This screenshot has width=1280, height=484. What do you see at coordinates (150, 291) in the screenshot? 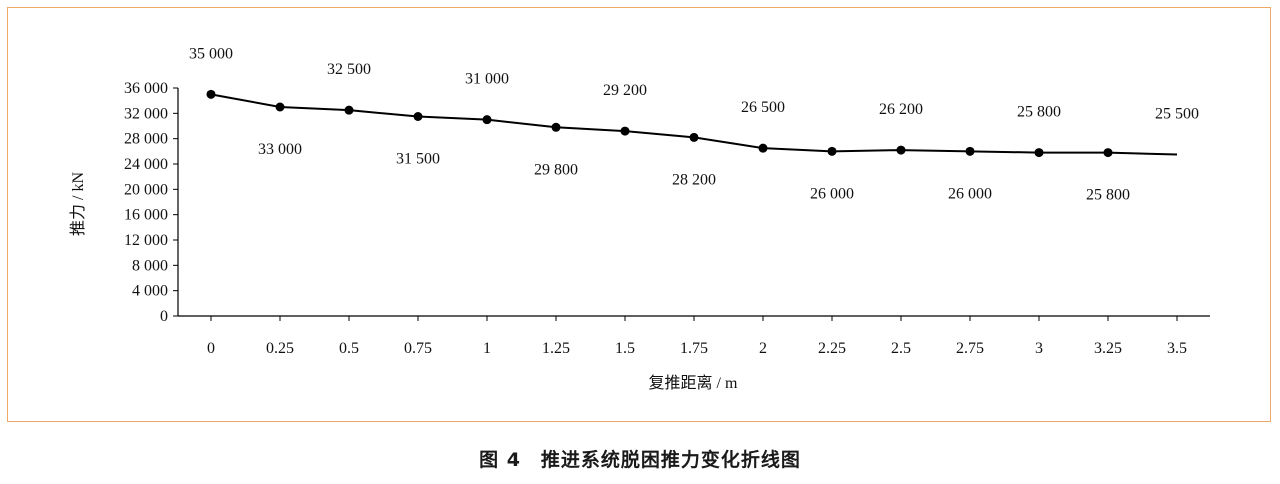
I see `y-tick-label: 4 000` at bounding box center [150, 291].